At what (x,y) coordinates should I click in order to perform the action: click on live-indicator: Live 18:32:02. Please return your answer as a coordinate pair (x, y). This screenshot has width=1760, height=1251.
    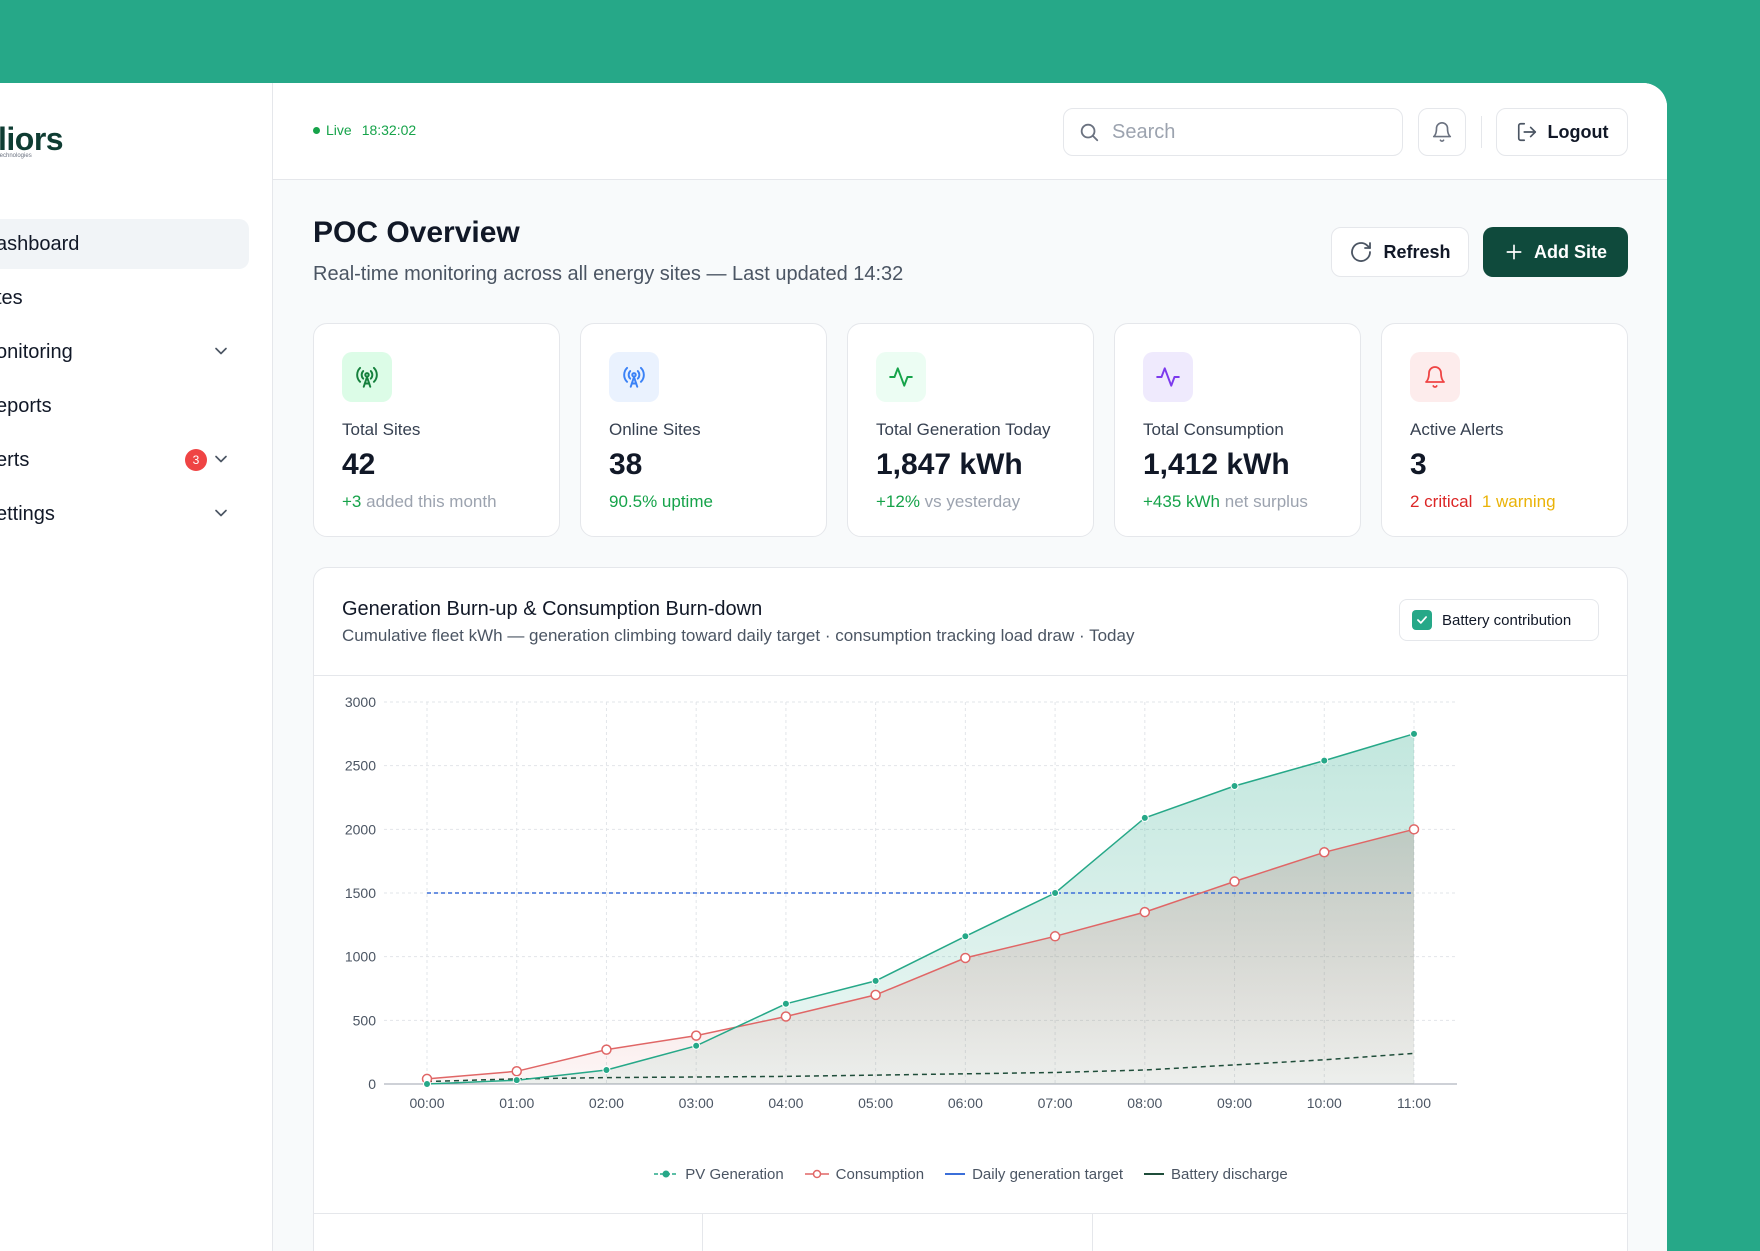
    Looking at the image, I should click on (364, 130).